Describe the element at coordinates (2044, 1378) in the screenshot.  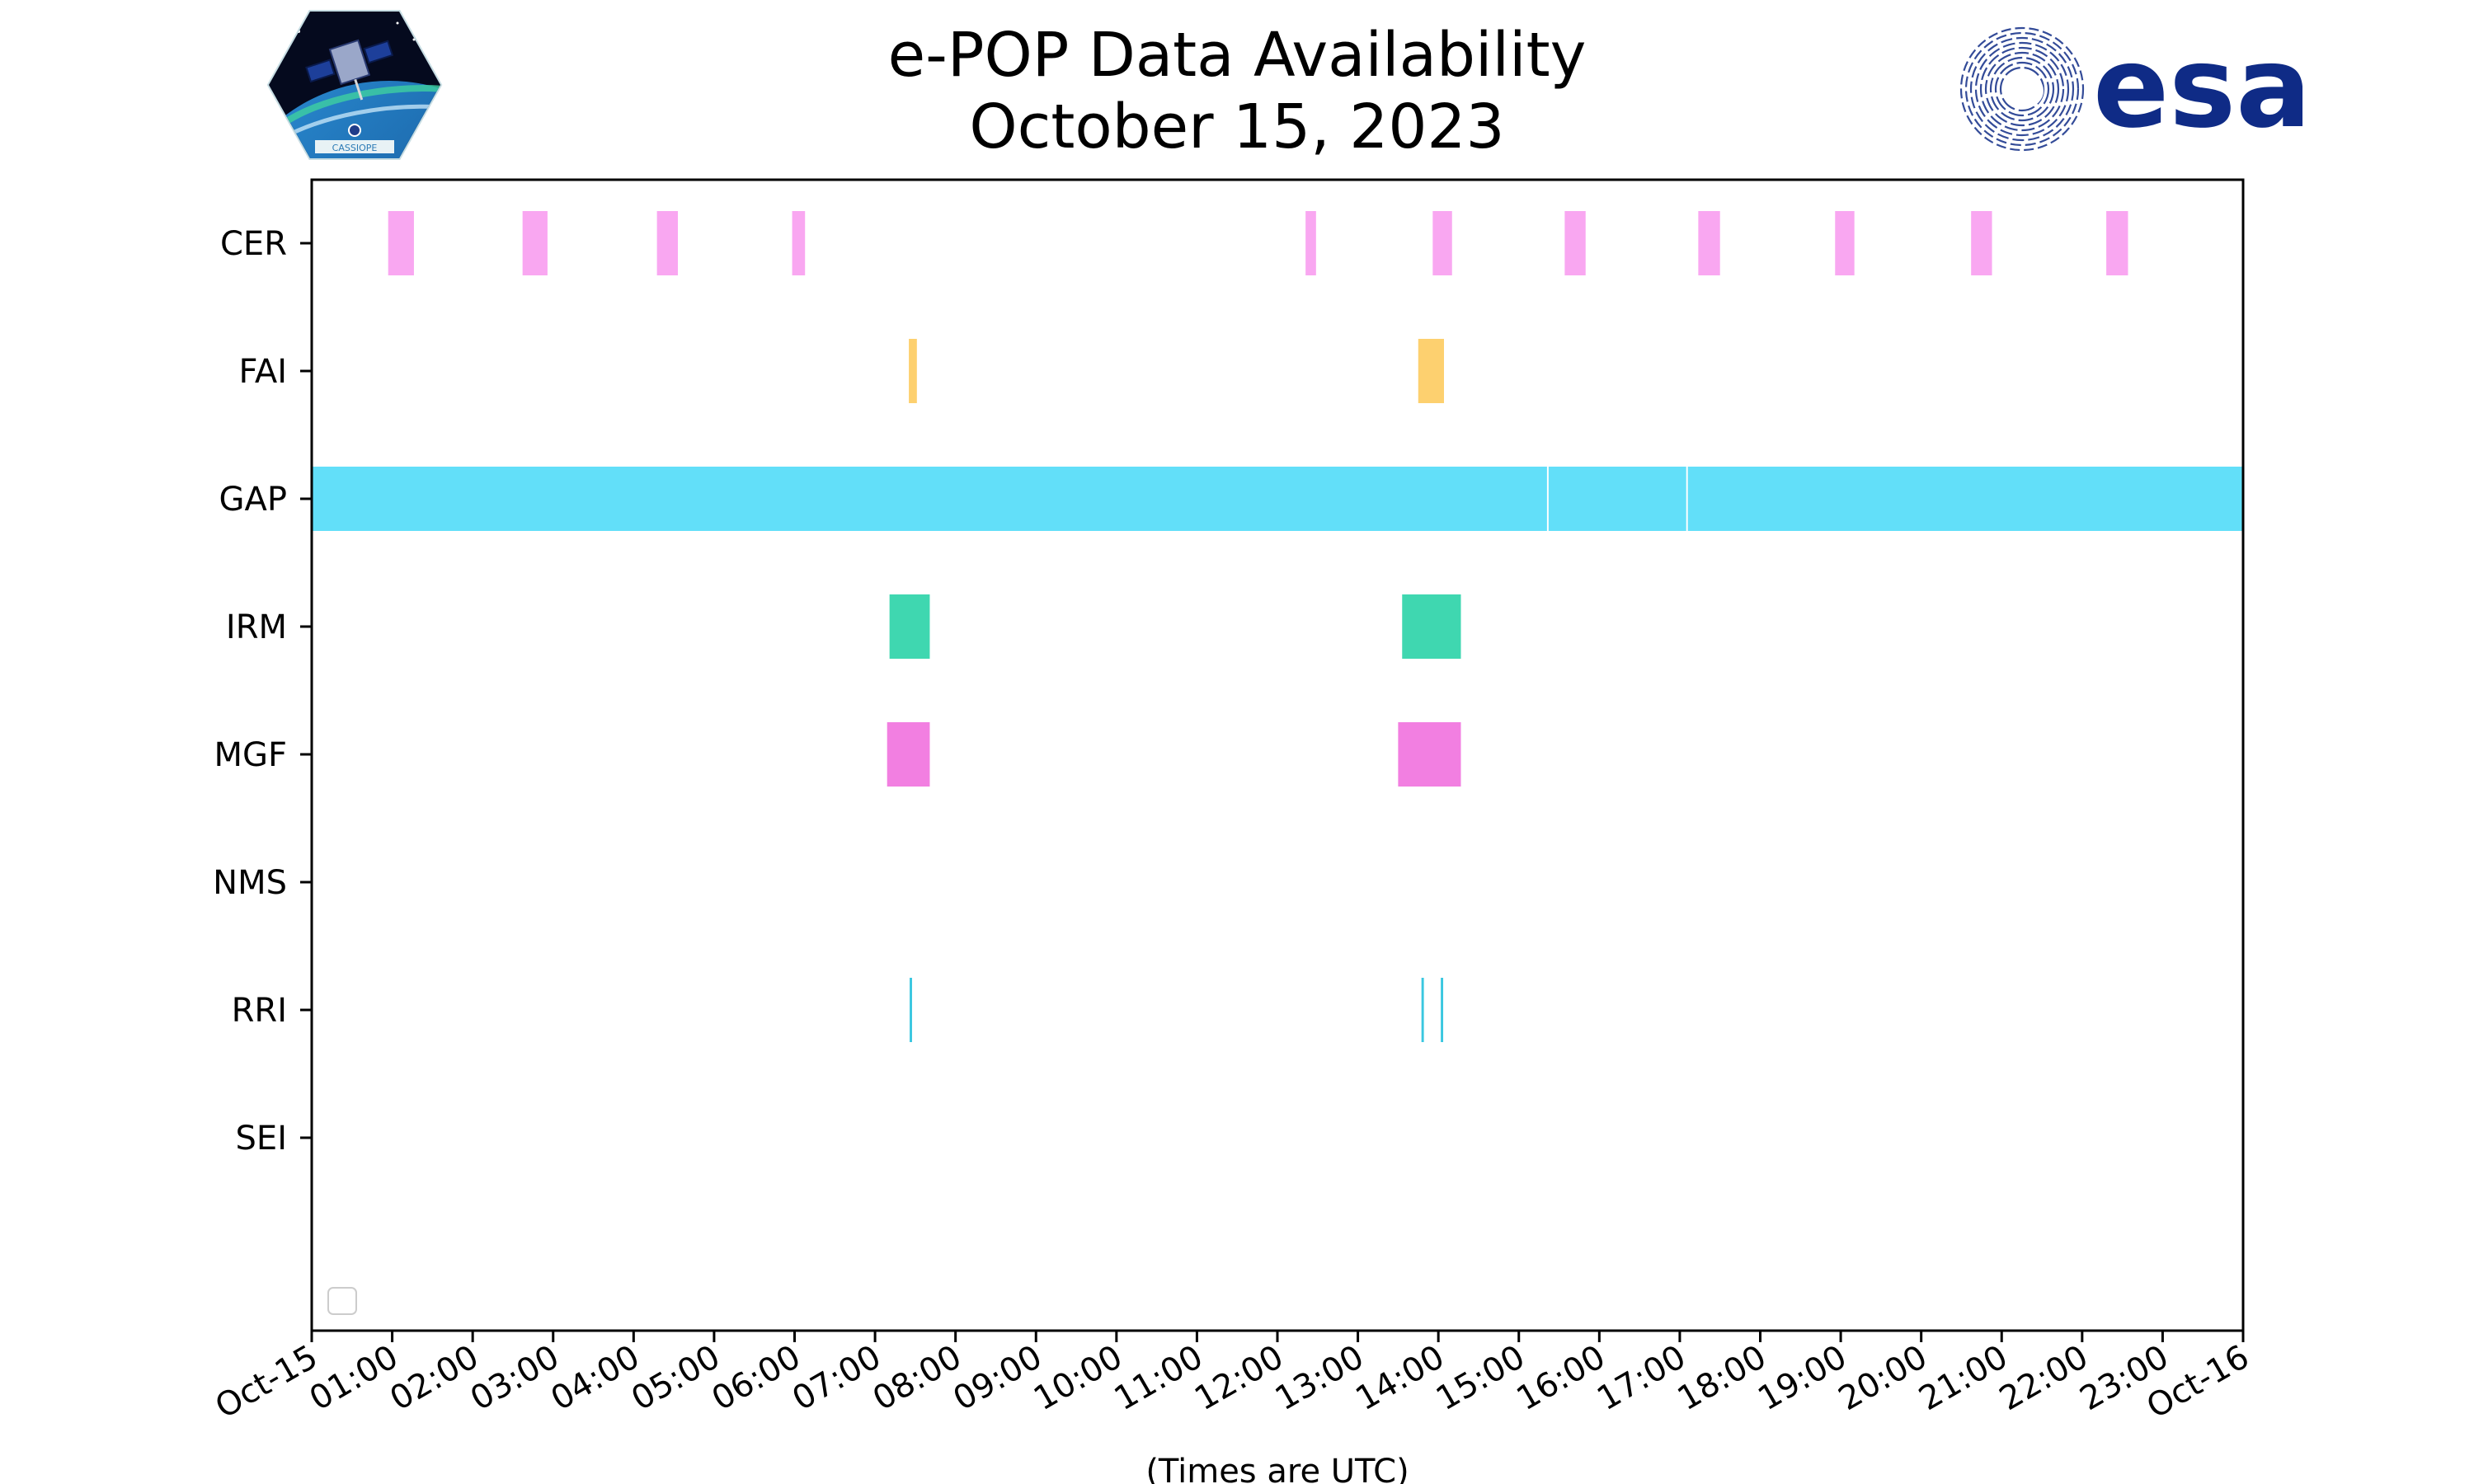
I see `x-tick-label-22: 22:00` at that location.